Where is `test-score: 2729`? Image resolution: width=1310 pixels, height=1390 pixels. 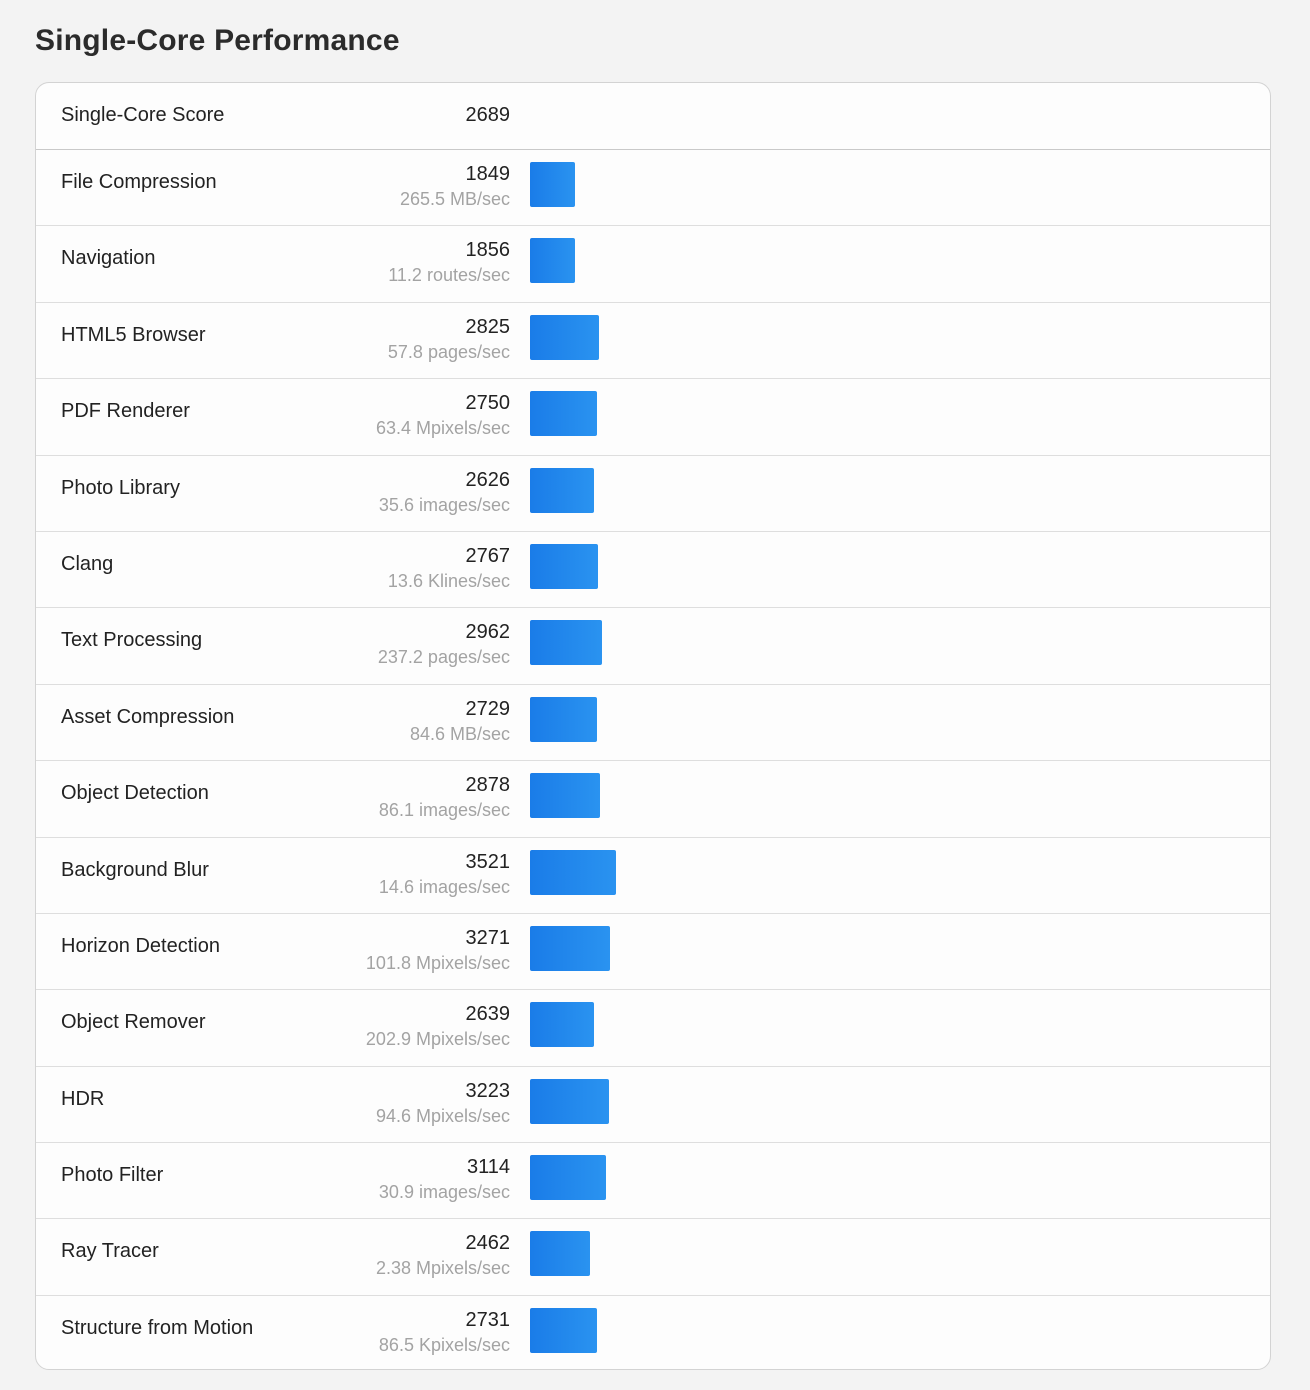 test-score: 2729 is located at coordinates (488, 708).